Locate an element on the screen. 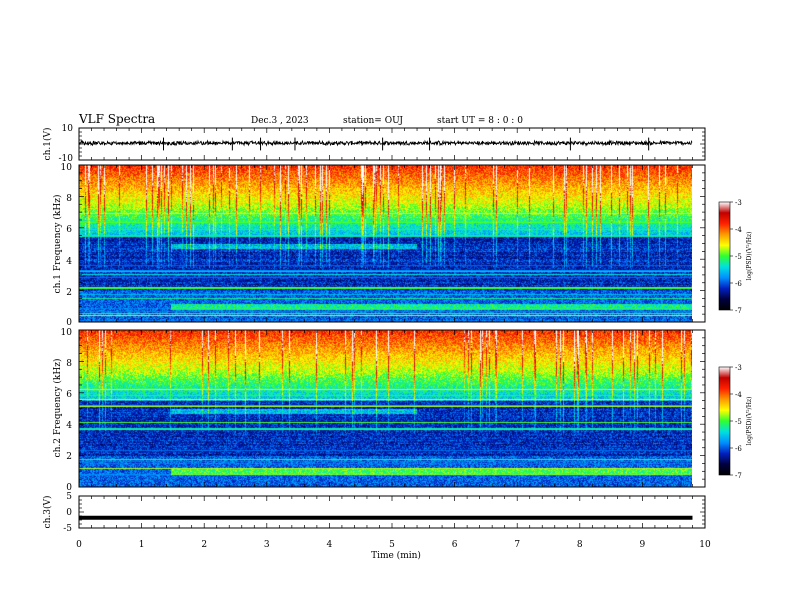 The image size is (792, 612). ch3-ytick-bottom: -5 is located at coordinates (67, 529).